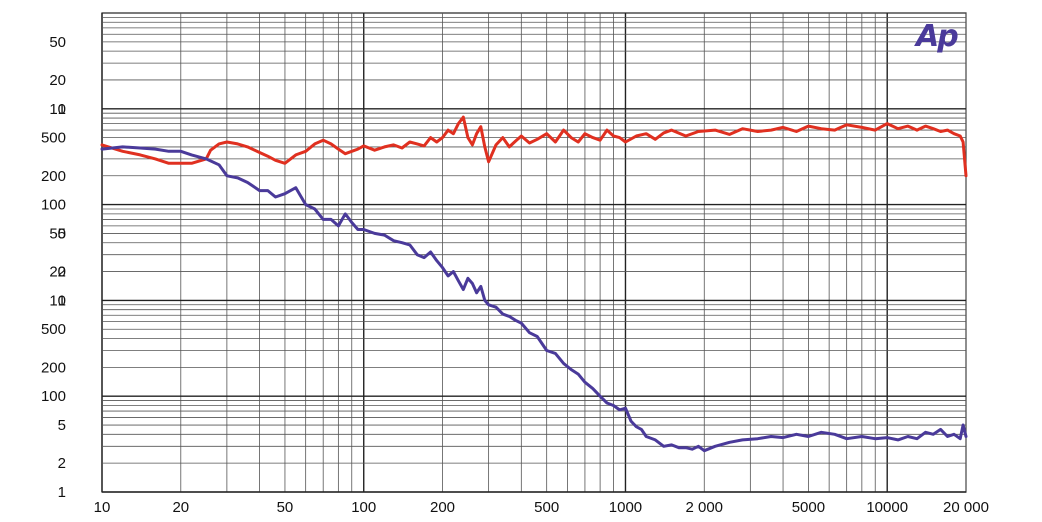 The image size is (1042, 522). What do you see at coordinates (180, 507) in the screenshot?
I see `x-tick-label: 20` at bounding box center [180, 507].